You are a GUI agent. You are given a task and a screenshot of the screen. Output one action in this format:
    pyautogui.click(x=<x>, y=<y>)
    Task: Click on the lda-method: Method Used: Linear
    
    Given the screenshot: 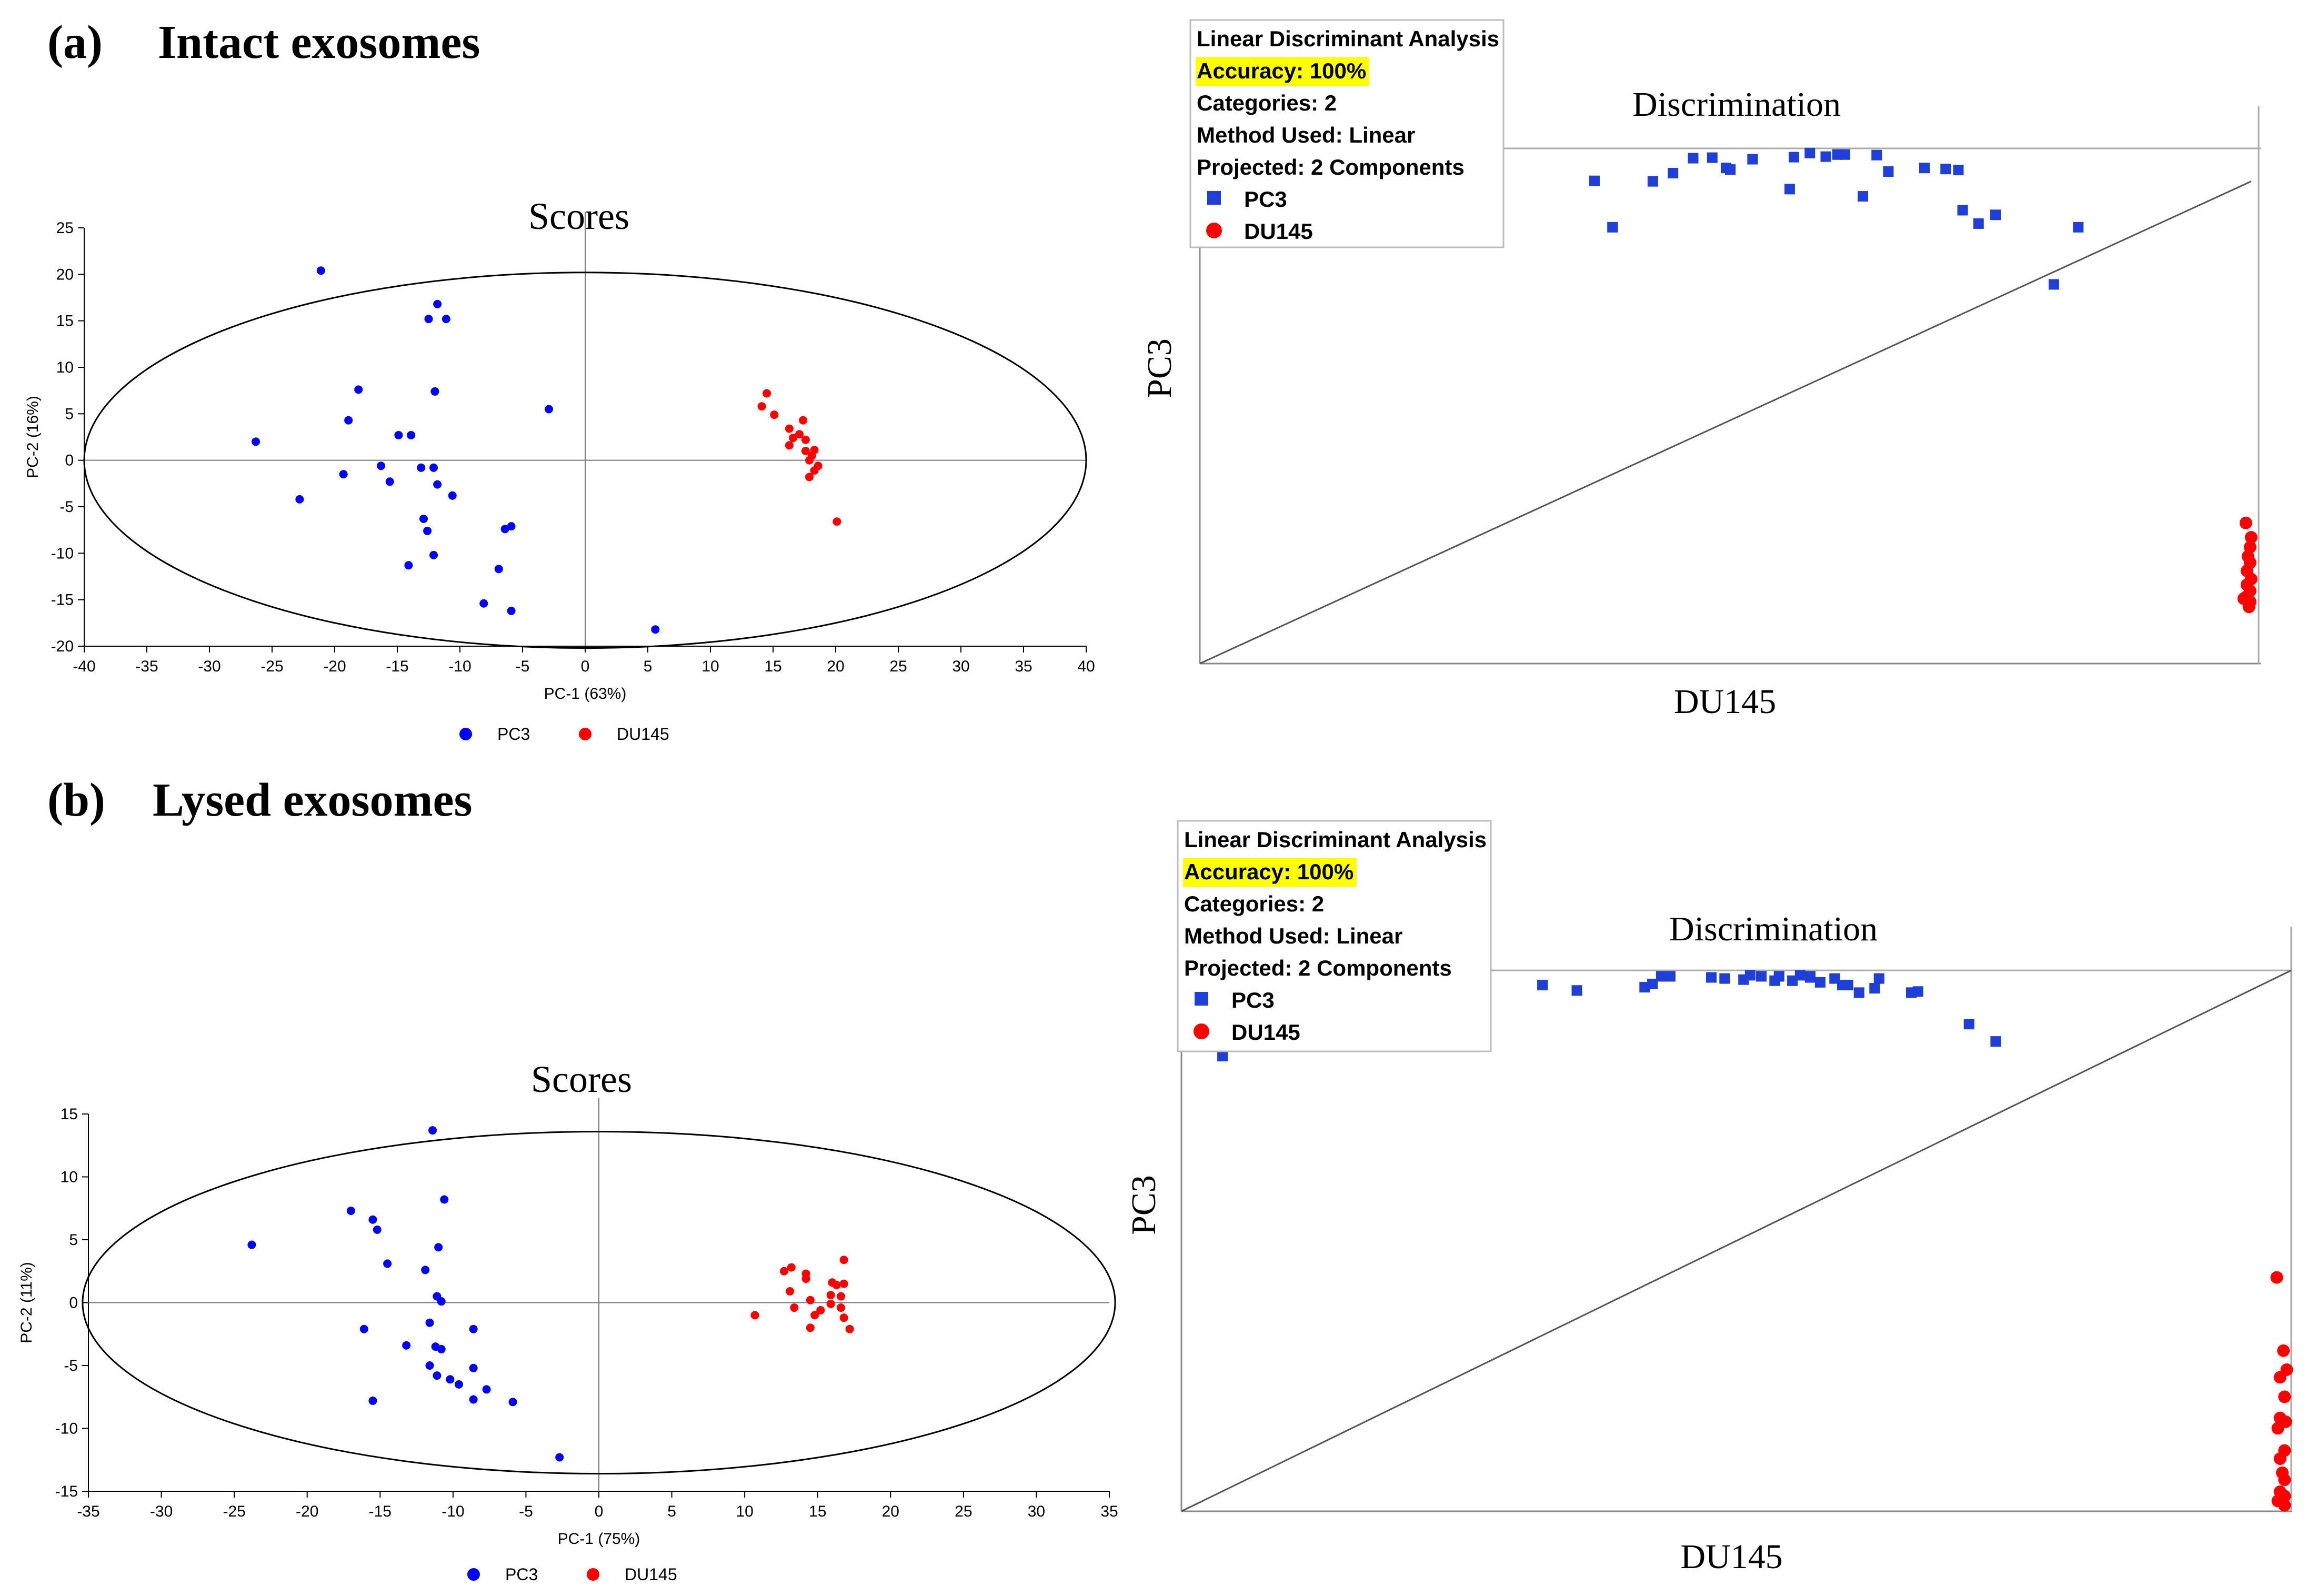 What is the action you would take?
    pyautogui.click(x=1293, y=936)
    